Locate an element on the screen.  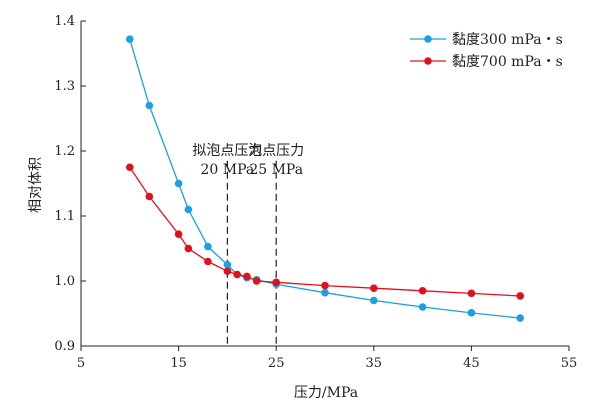
legend: 黏度300 mPa・s 黏度700 mPa・s is located at coordinates (486, 51).